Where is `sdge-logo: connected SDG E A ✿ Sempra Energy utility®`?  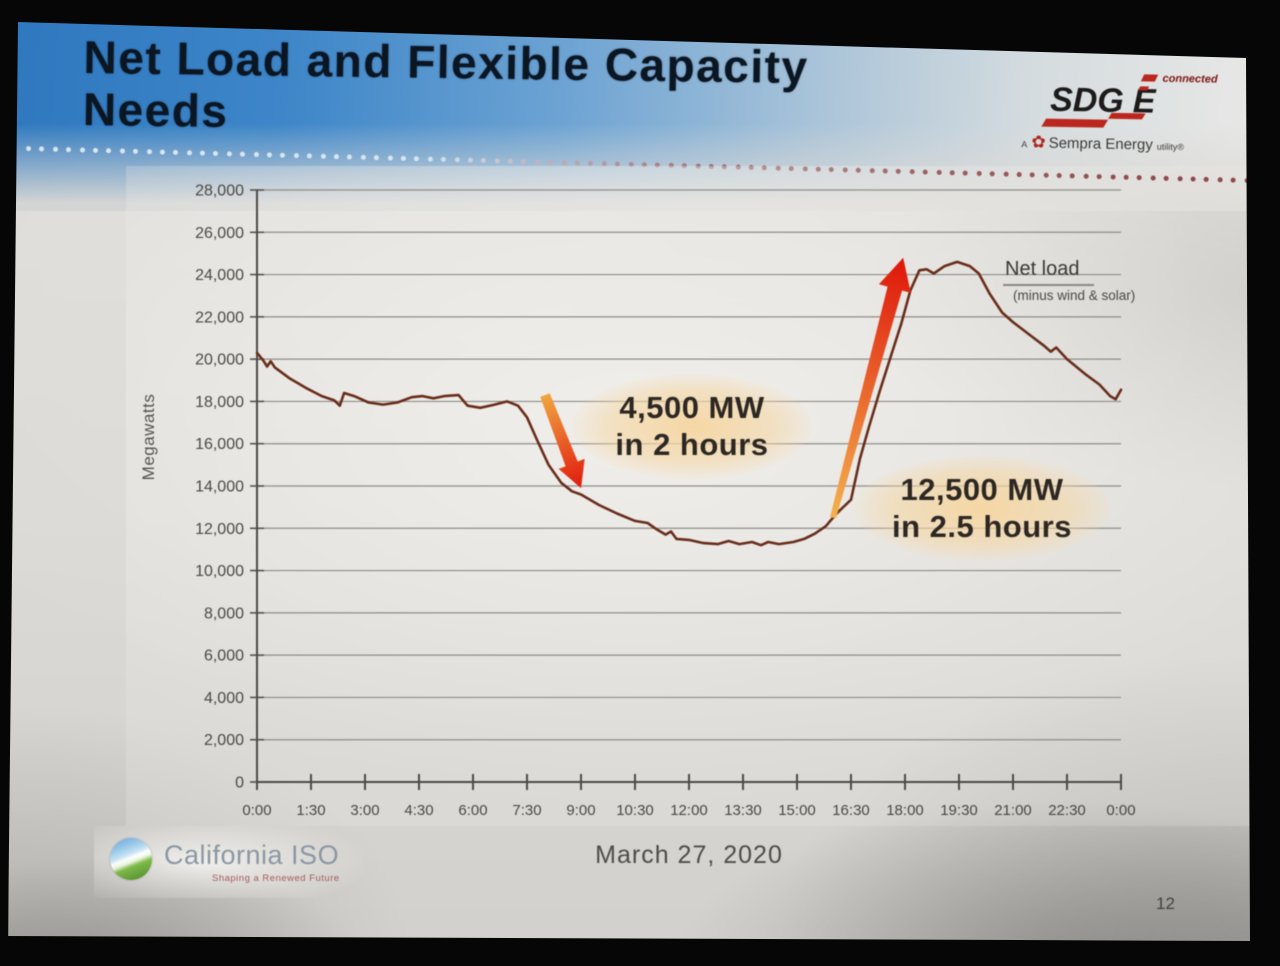 sdge-logo: connected SDG E A ✿ Sempra Energy utility® is located at coordinates (1121, 108).